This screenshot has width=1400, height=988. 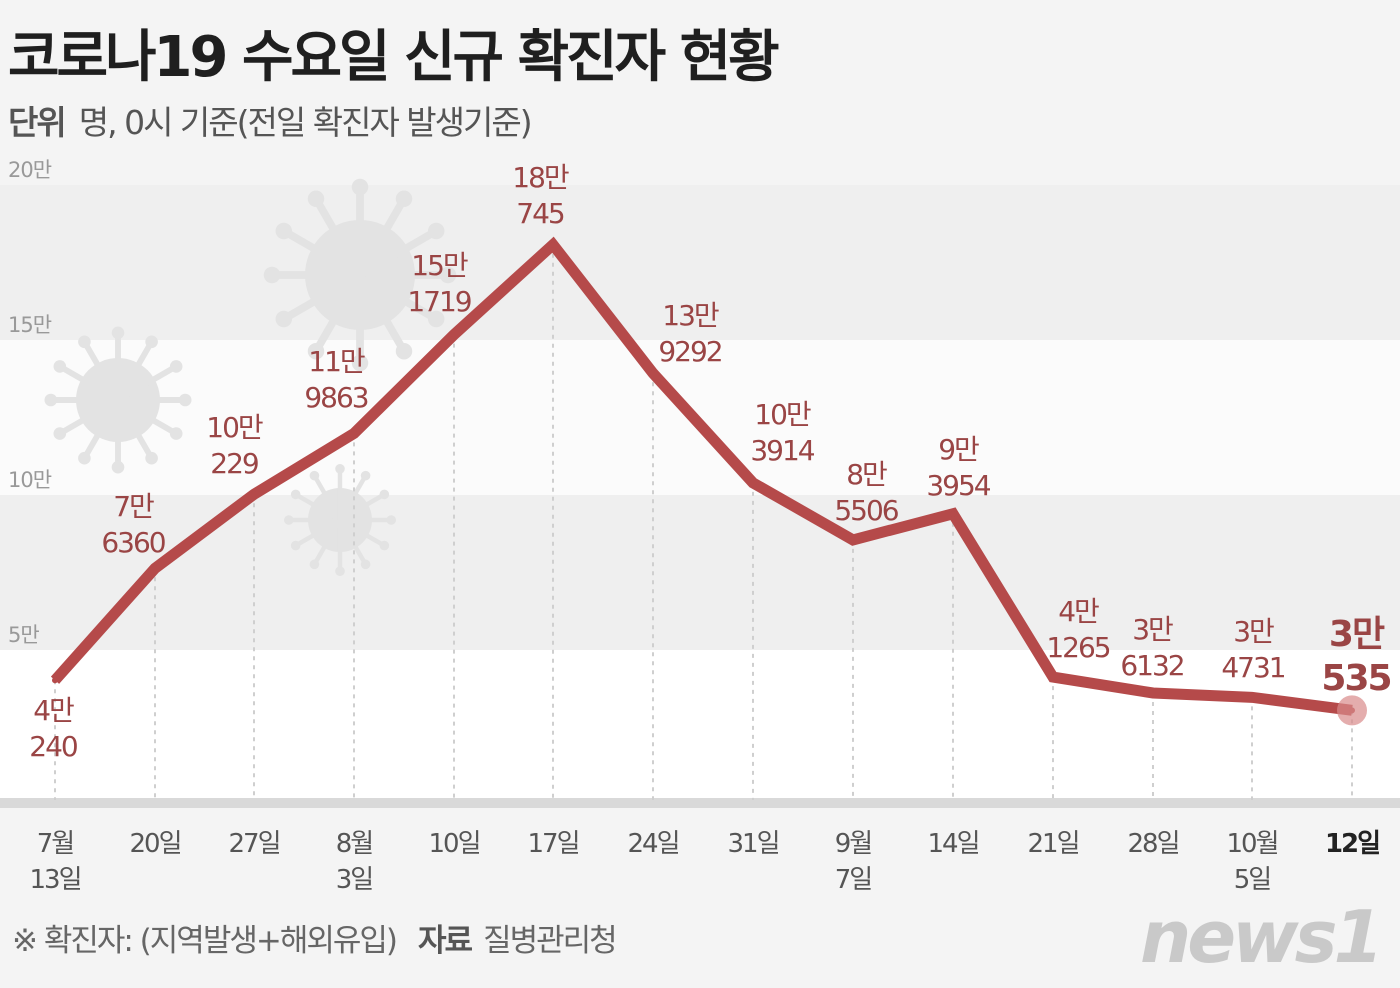 What do you see at coordinates (1352, 710) in the screenshot?
I see `last-point-highlight` at bounding box center [1352, 710].